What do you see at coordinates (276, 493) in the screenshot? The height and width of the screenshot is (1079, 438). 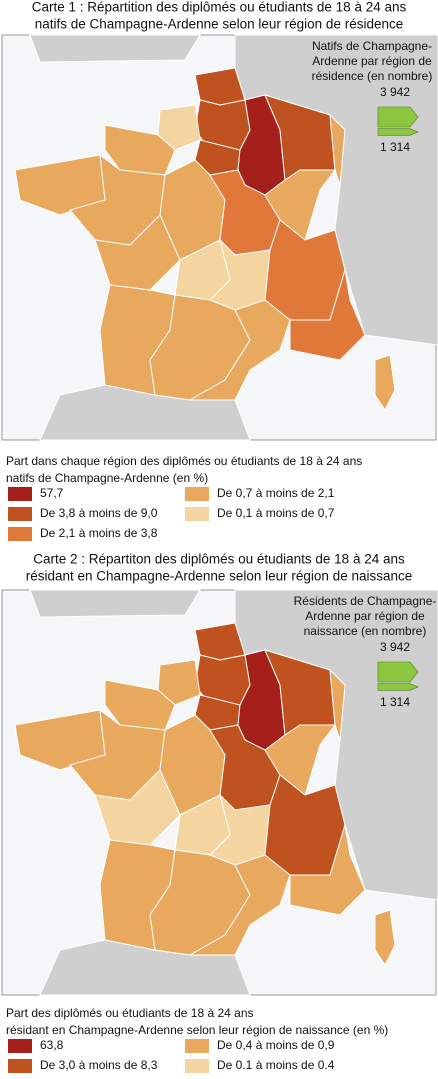 I see `legend-label: De 0,7 à moins de 2,1` at bounding box center [276, 493].